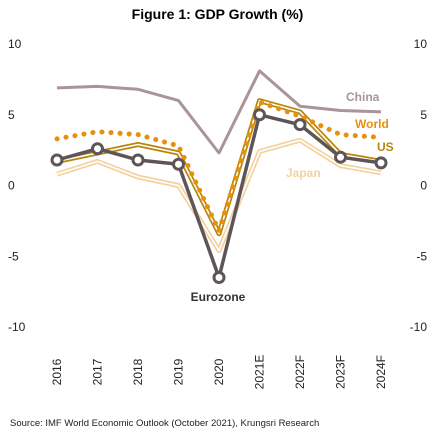 The height and width of the screenshot is (438, 435). I want to click on series-label-japan: Japan, so click(303, 173).